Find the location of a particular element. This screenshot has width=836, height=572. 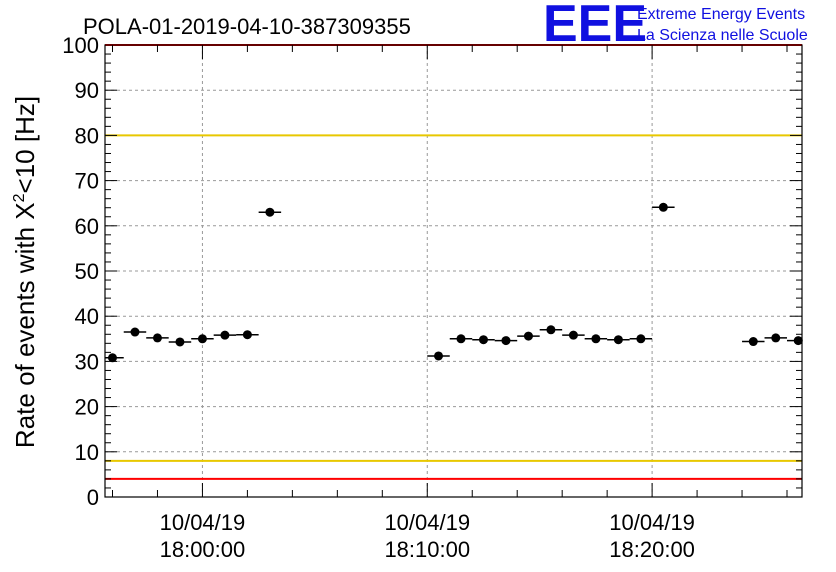

y-axis-label-main: Rate of events with X is located at coordinates (25, 325).